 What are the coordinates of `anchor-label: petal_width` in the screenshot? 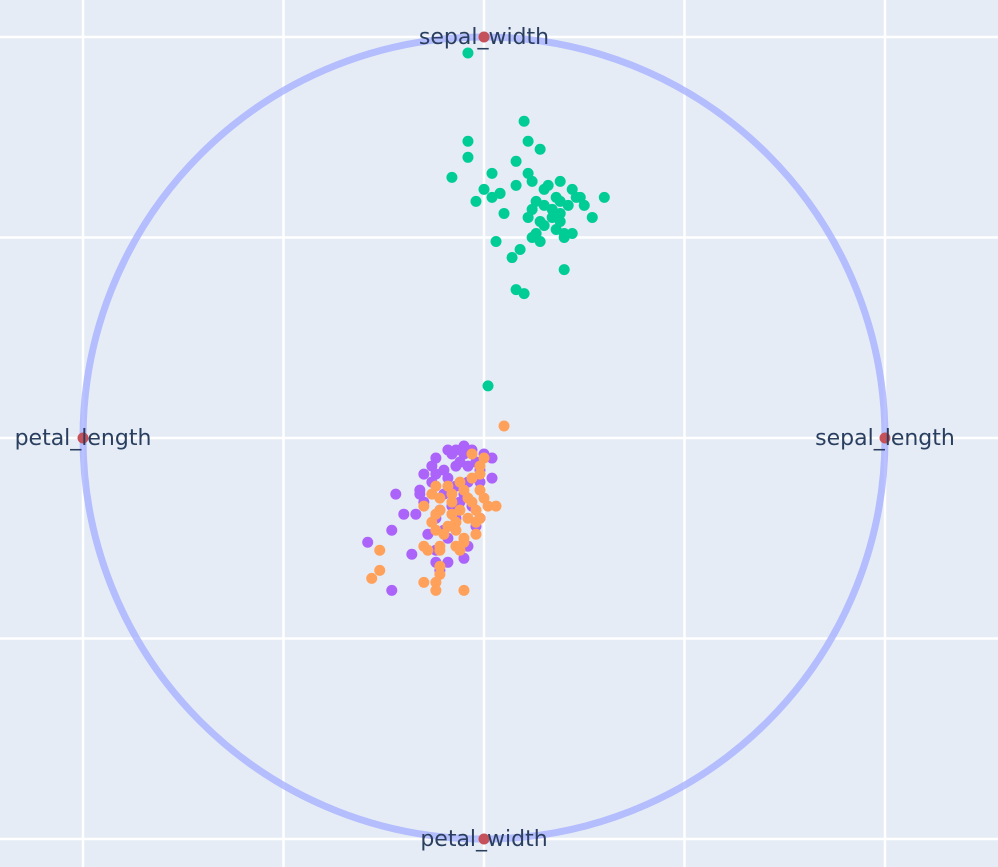 It's located at (483, 839).